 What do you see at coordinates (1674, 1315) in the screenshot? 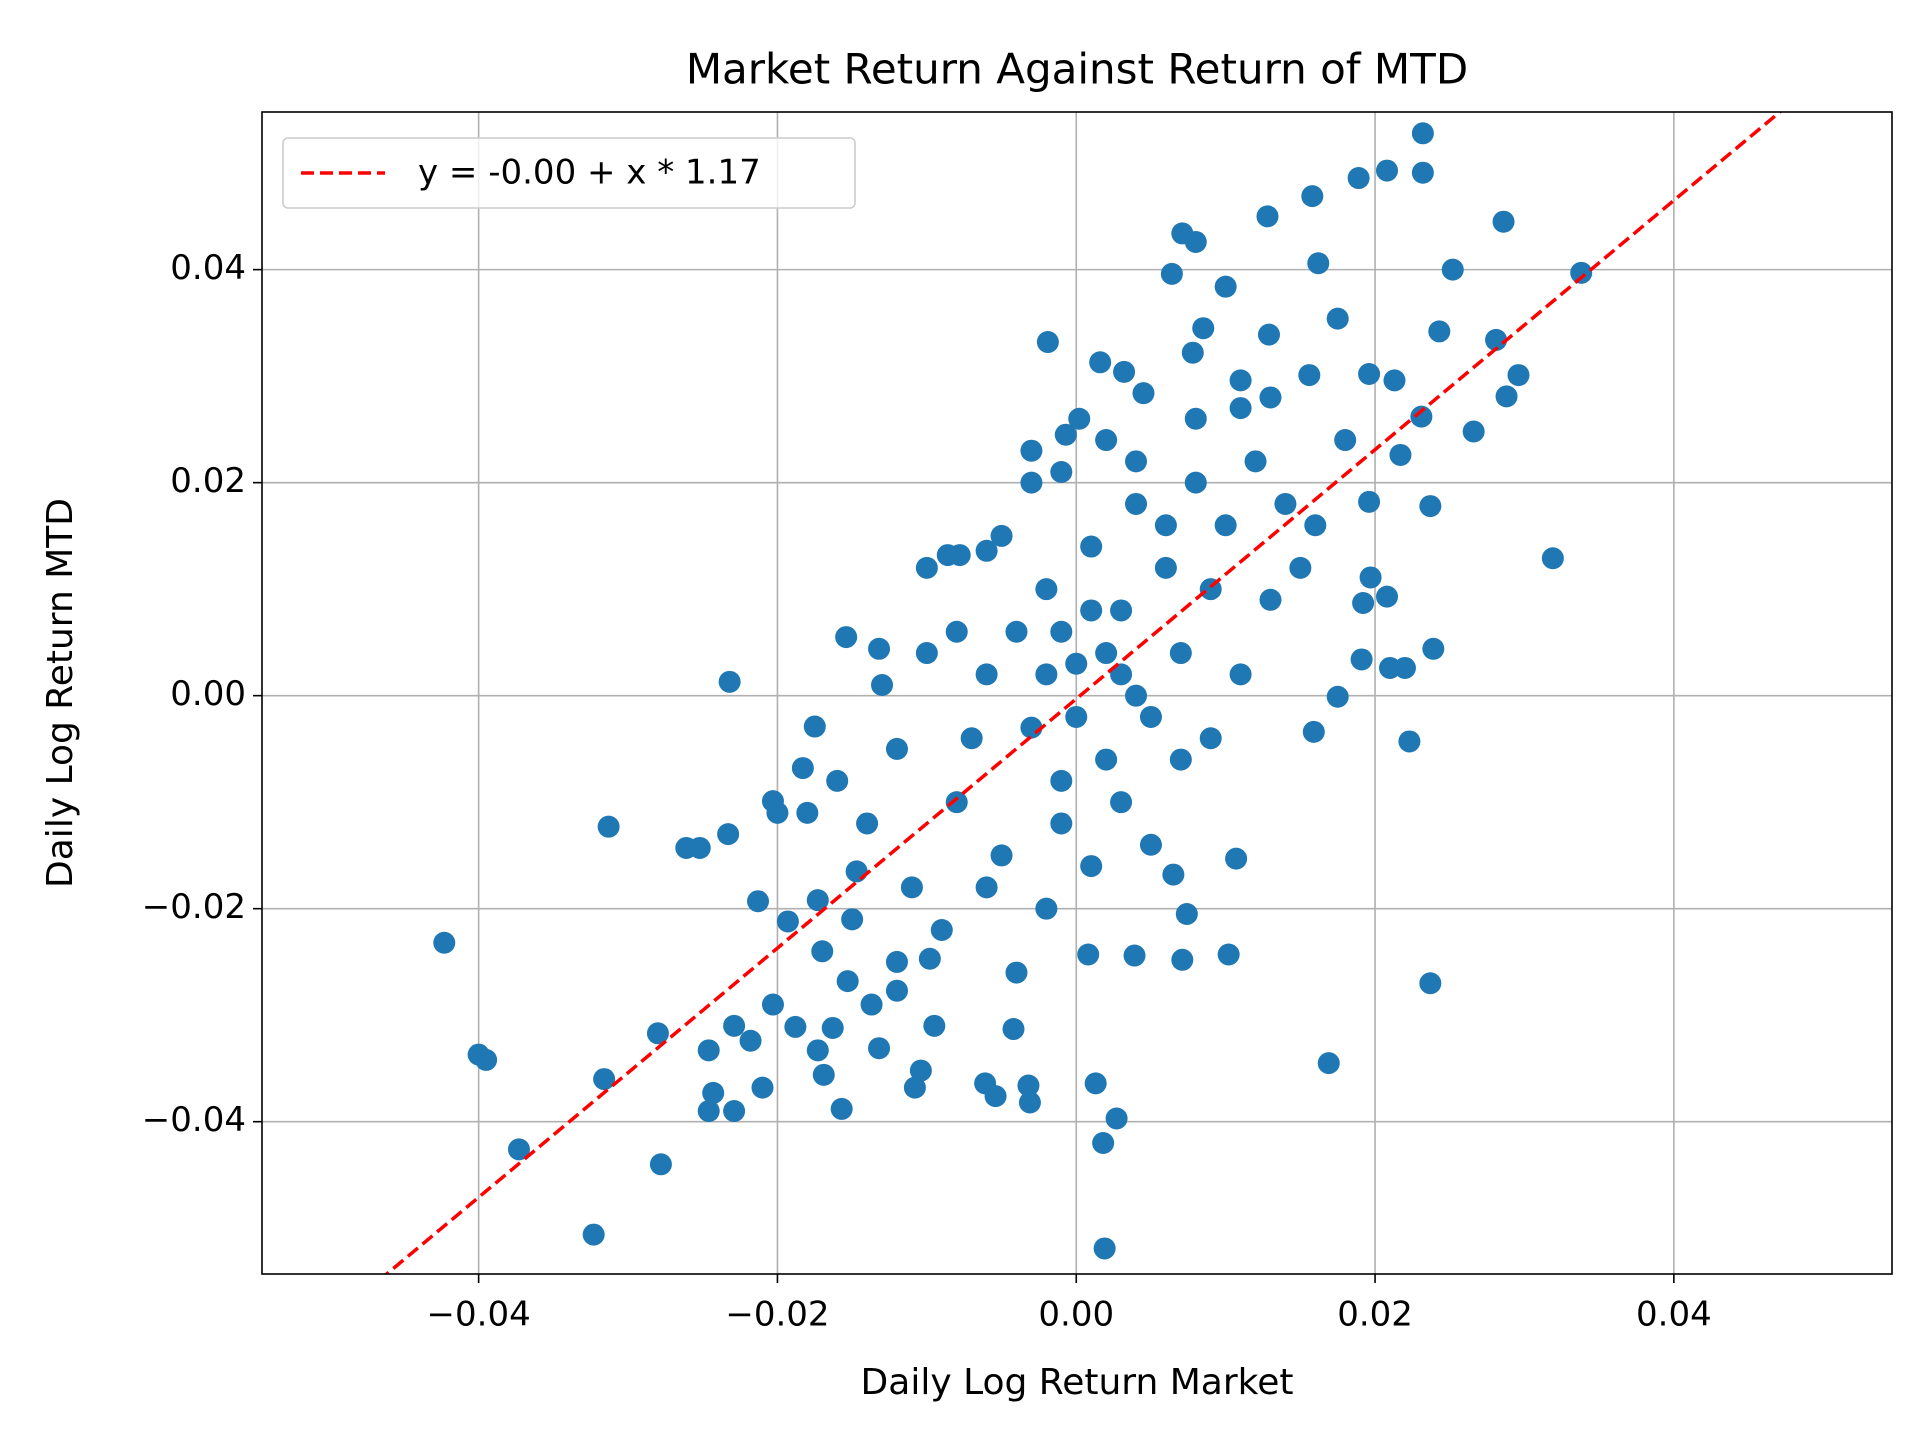
I see `x-tick-label: 0.04` at bounding box center [1674, 1315].